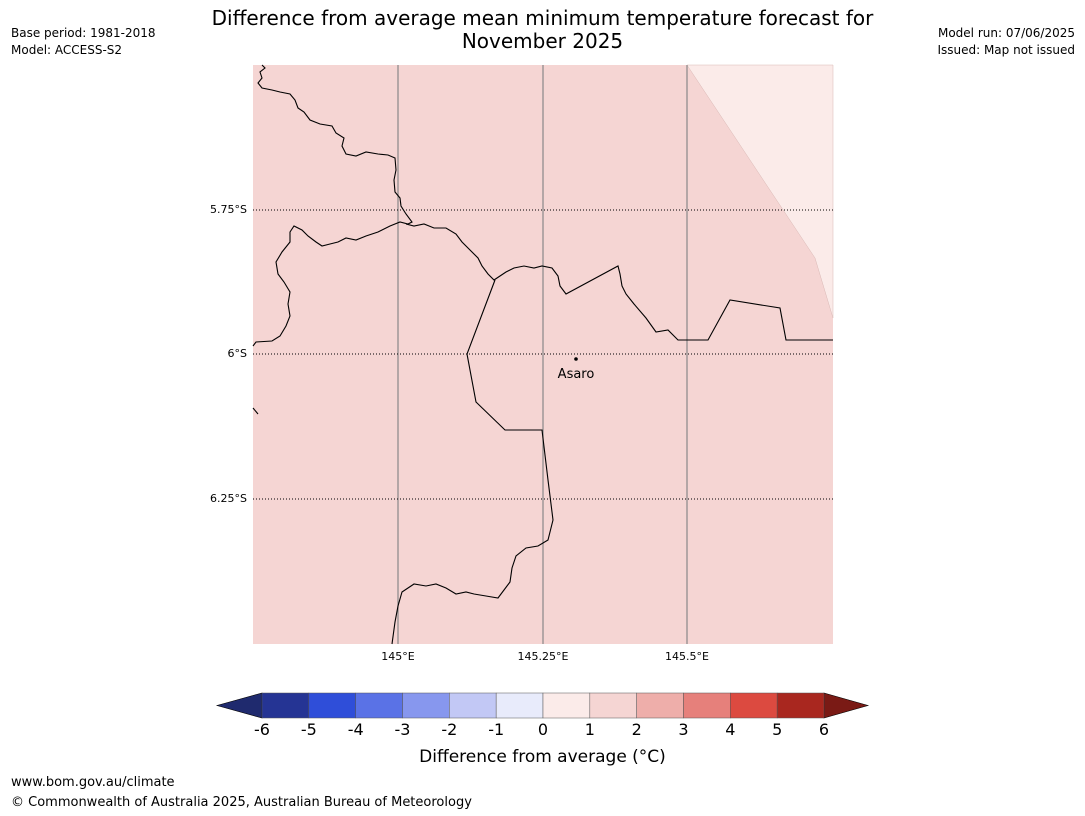 The image size is (1085, 816). What do you see at coordinates (846, 705) in the screenshot?
I see `colorbar-over-arrow` at bounding box center [846, 705].